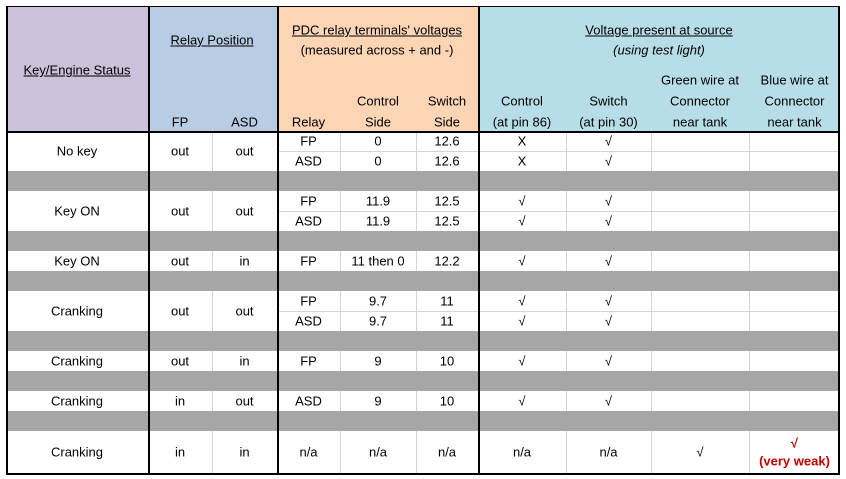  I want to click on cell-text: Relay Position, so click(212, 40).